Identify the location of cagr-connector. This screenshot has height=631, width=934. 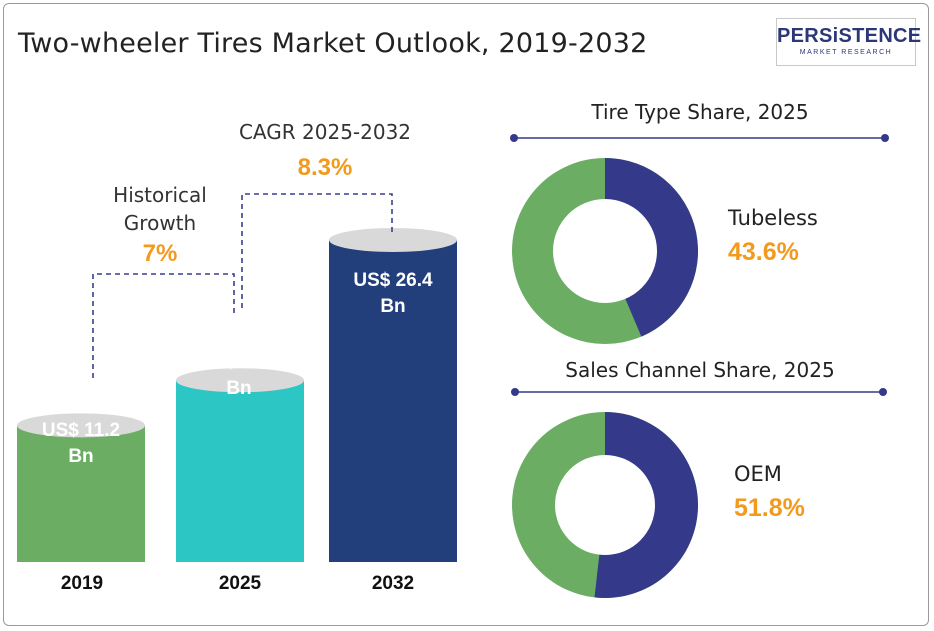
(317, 250).